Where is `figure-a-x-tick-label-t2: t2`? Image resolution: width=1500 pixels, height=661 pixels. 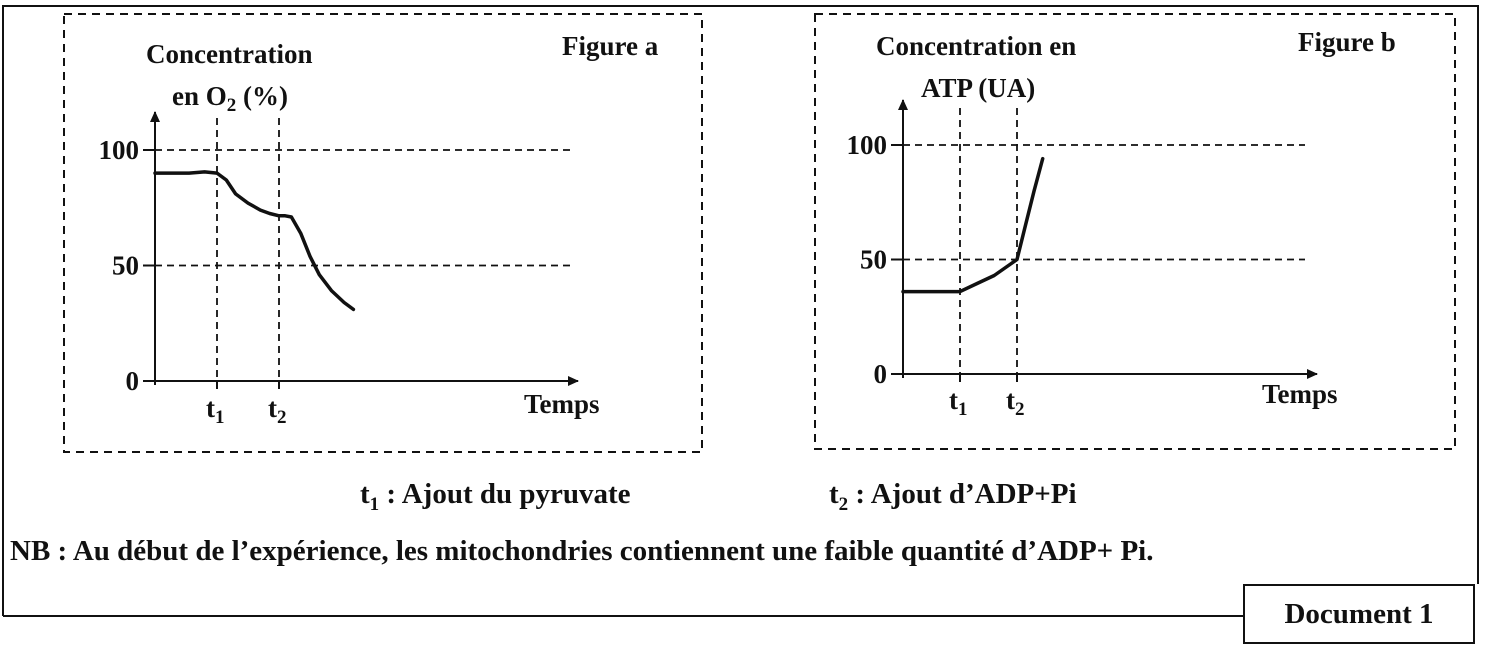 figure-a-x-tick-label-t2: t2 is located at coordinates (277, 410).